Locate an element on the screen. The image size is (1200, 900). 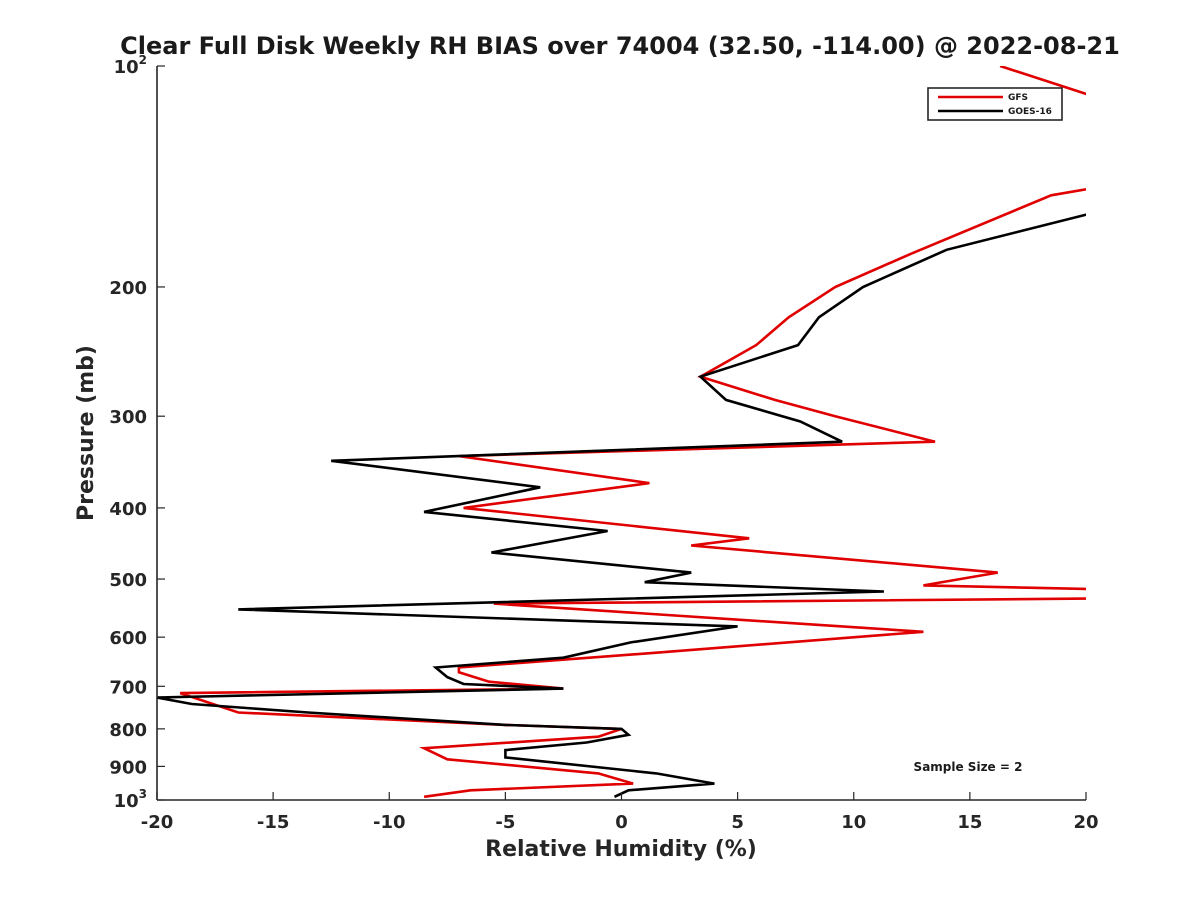
y-tick-label: 500 is located at coordinates (128, 580).